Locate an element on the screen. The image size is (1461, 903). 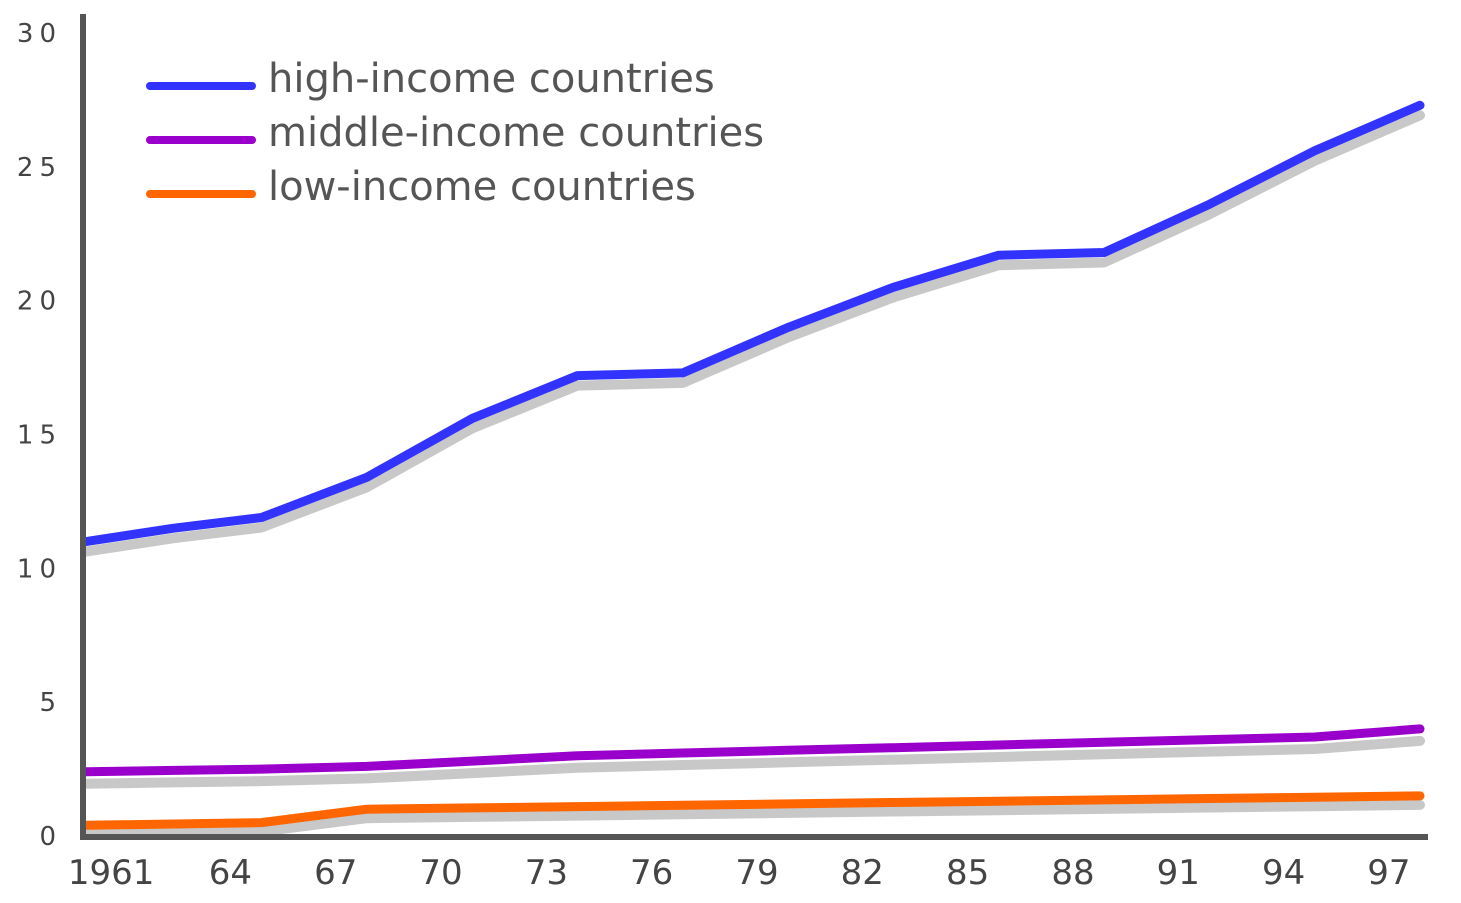
y-tick-label: 10 is located at coordinates (39, 569).